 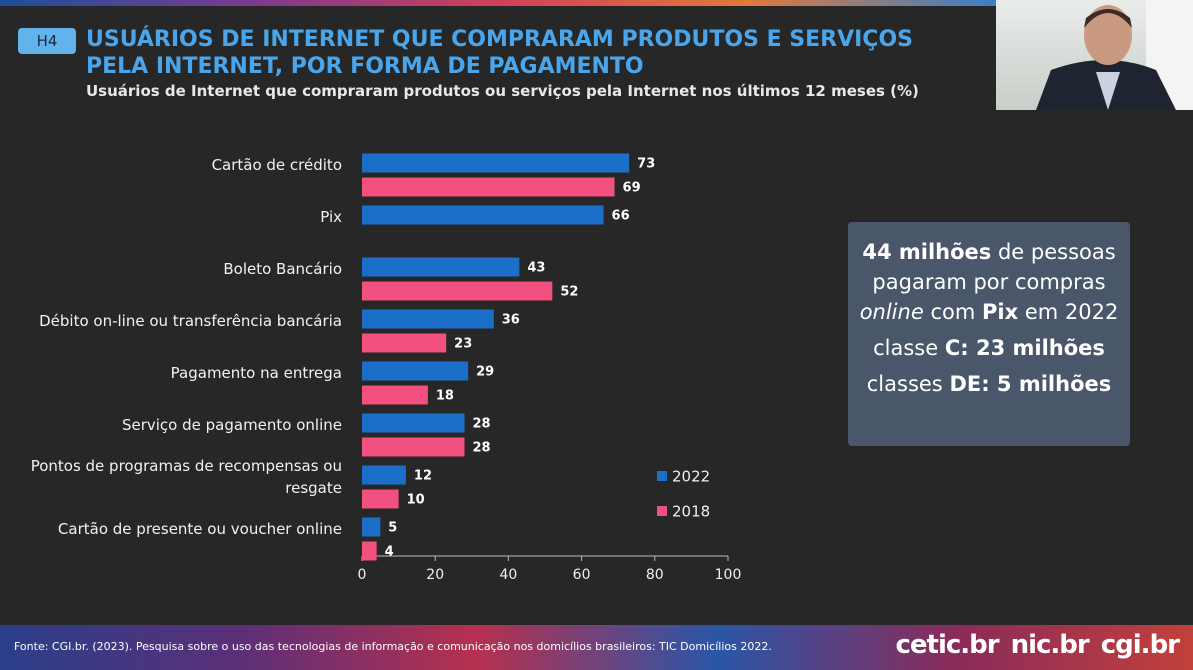 What do you see at coordinates (646, 164) in the screenshot?
I see `value-label: 73` at bounding box center [646, 164].